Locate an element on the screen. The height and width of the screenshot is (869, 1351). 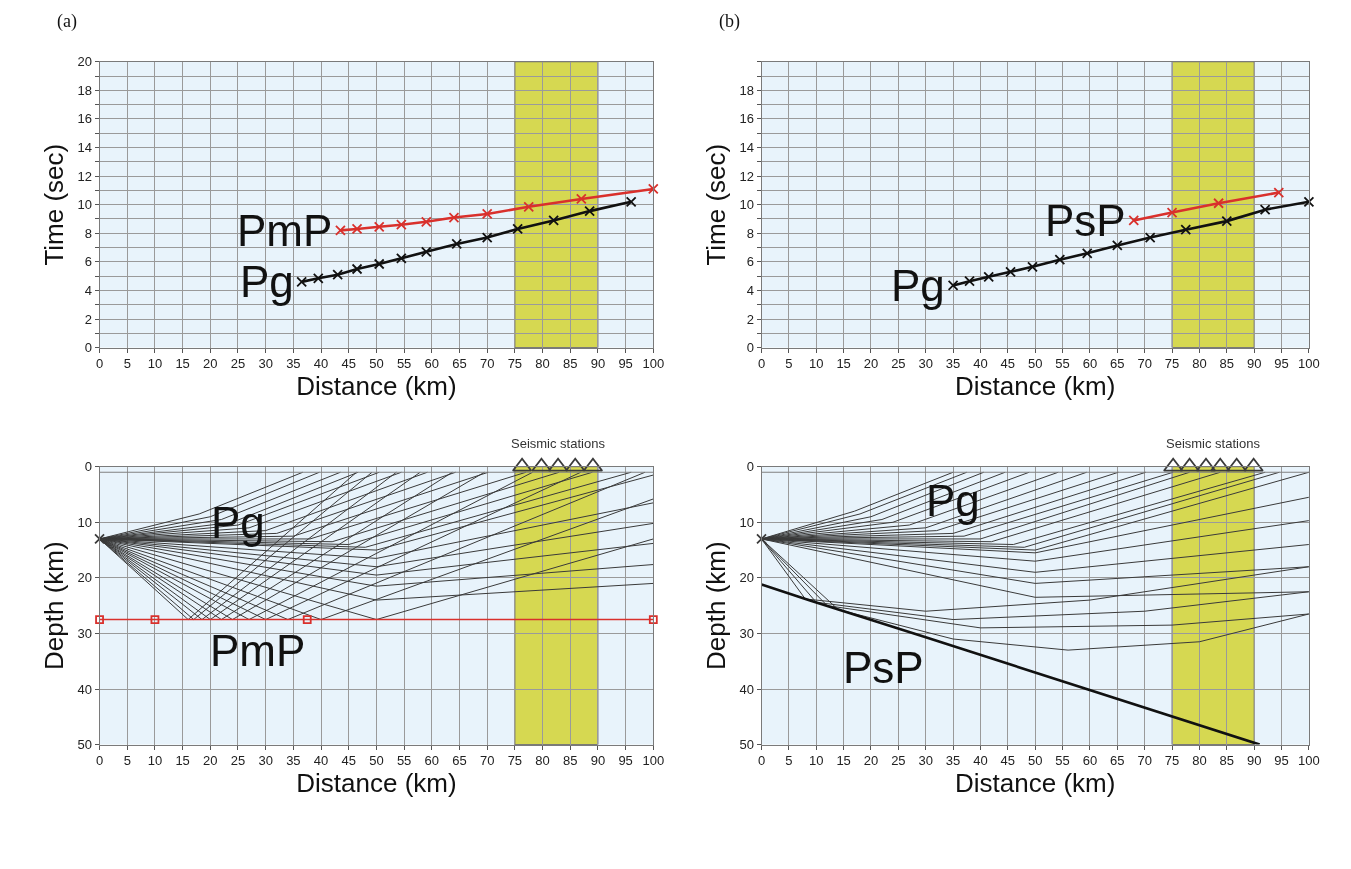
series-label: PmP is located at coordinates (258, 650).